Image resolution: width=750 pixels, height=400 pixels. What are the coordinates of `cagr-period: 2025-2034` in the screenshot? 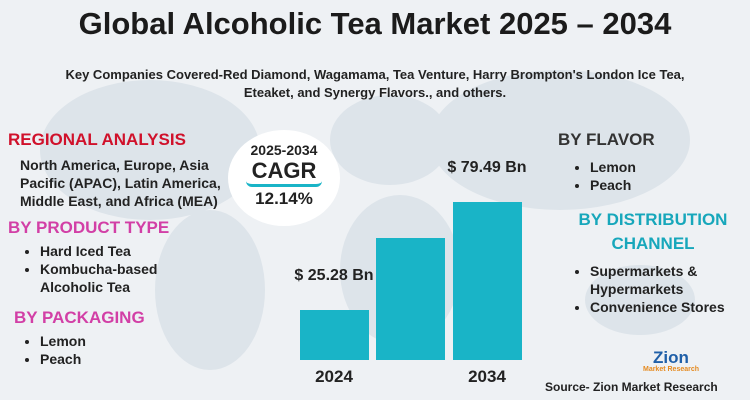 It's located at (284, 150).